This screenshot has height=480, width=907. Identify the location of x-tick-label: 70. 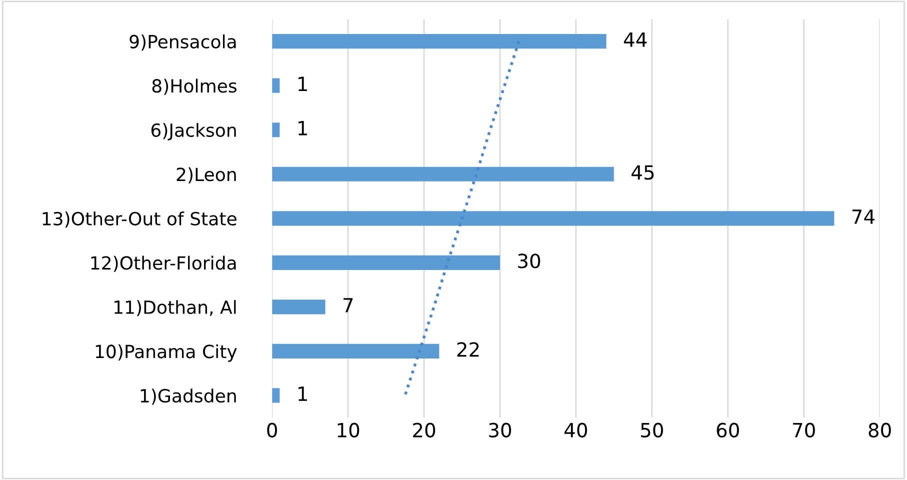
(804, 430).